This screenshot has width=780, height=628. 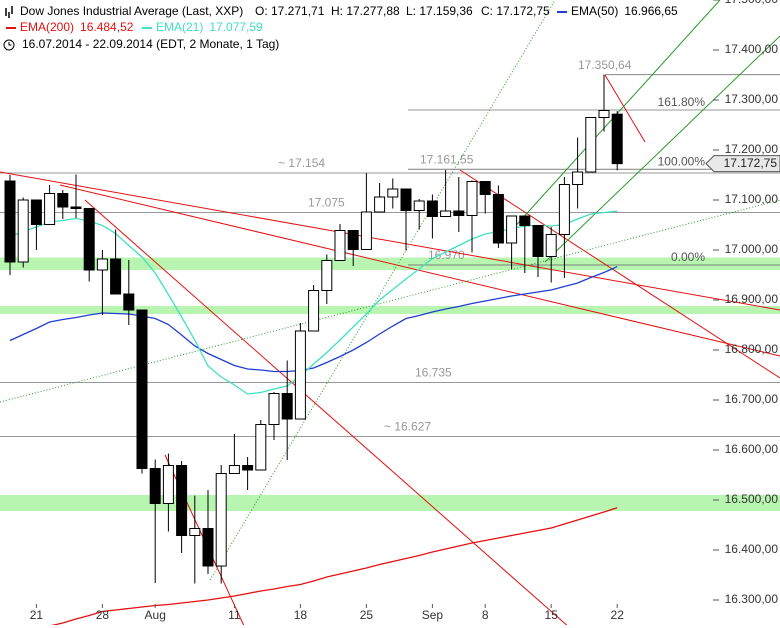 I want to click on legend-name: EMA(200), so click(x=47, y=27).